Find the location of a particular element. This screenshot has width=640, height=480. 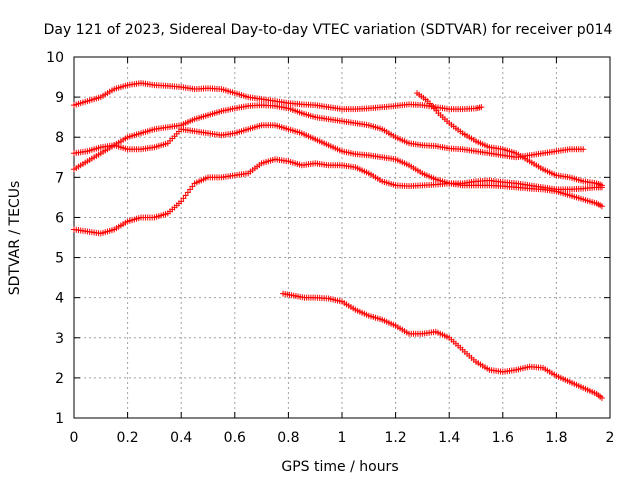

y-tick-label: 2 is located at coordinates (59, 379).